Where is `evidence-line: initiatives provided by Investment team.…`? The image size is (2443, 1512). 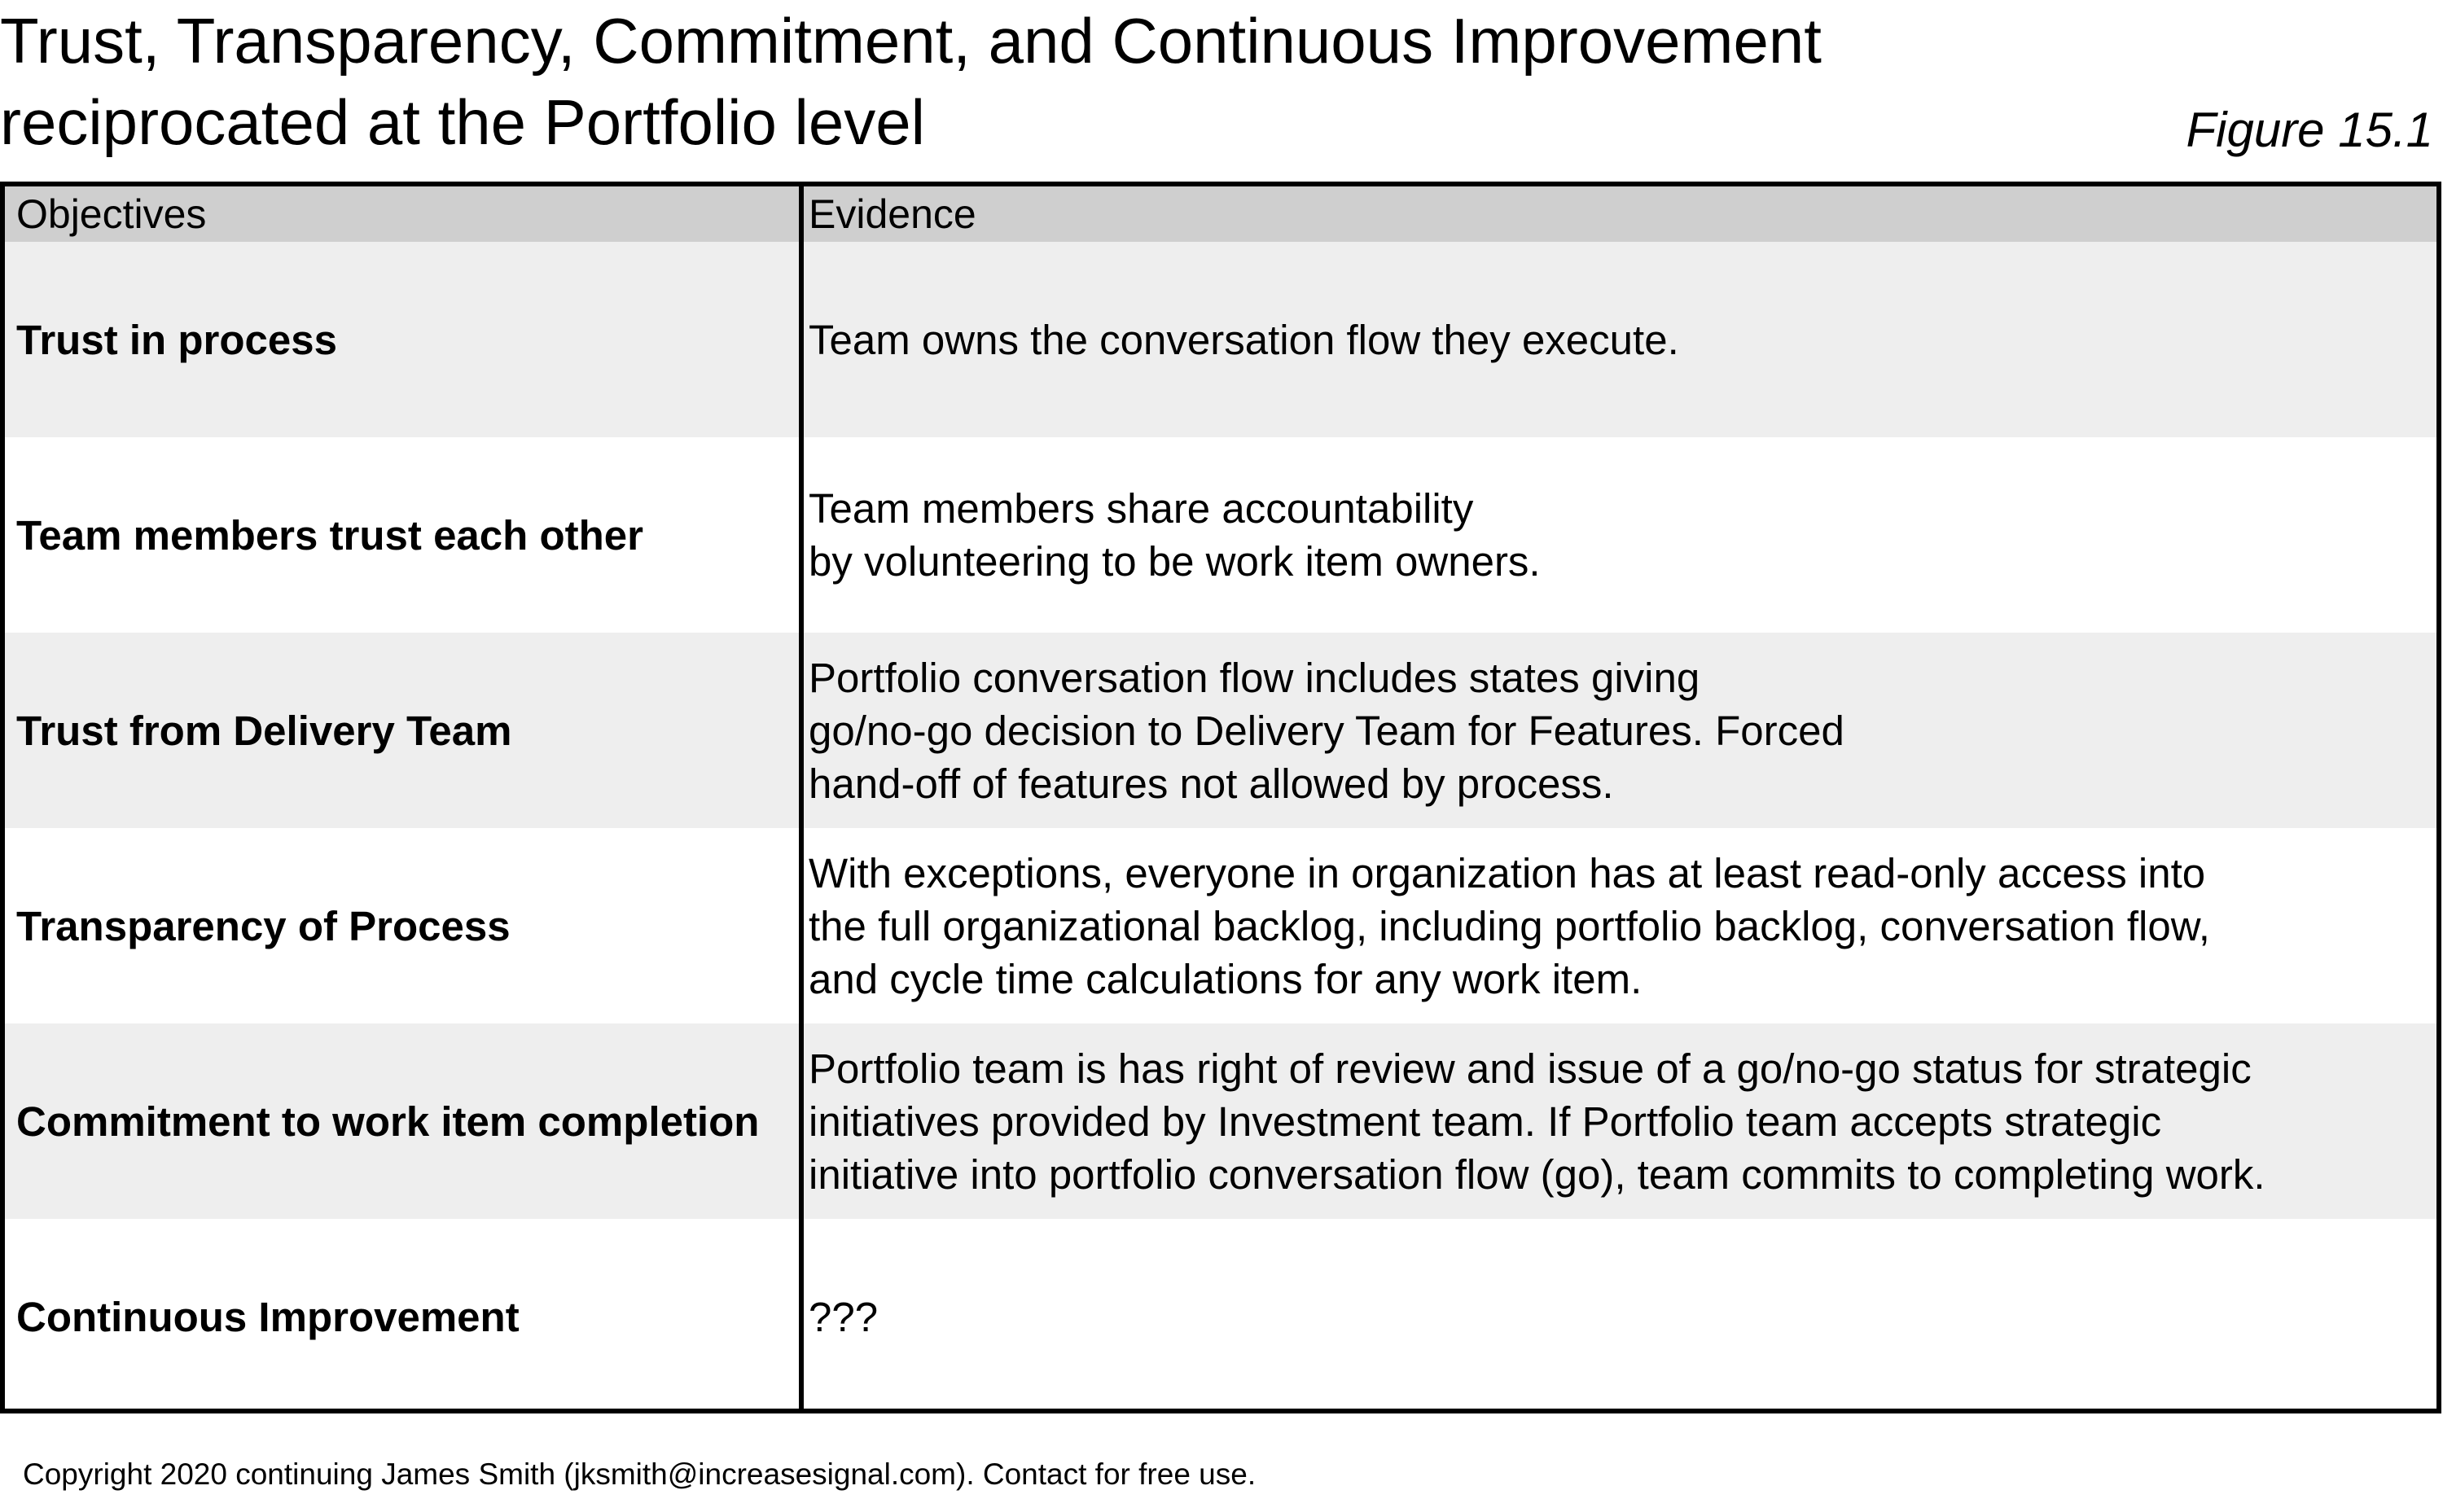
evidence-line: initiatives provided by Investment team.… is located at coordinates (1485, 1121).